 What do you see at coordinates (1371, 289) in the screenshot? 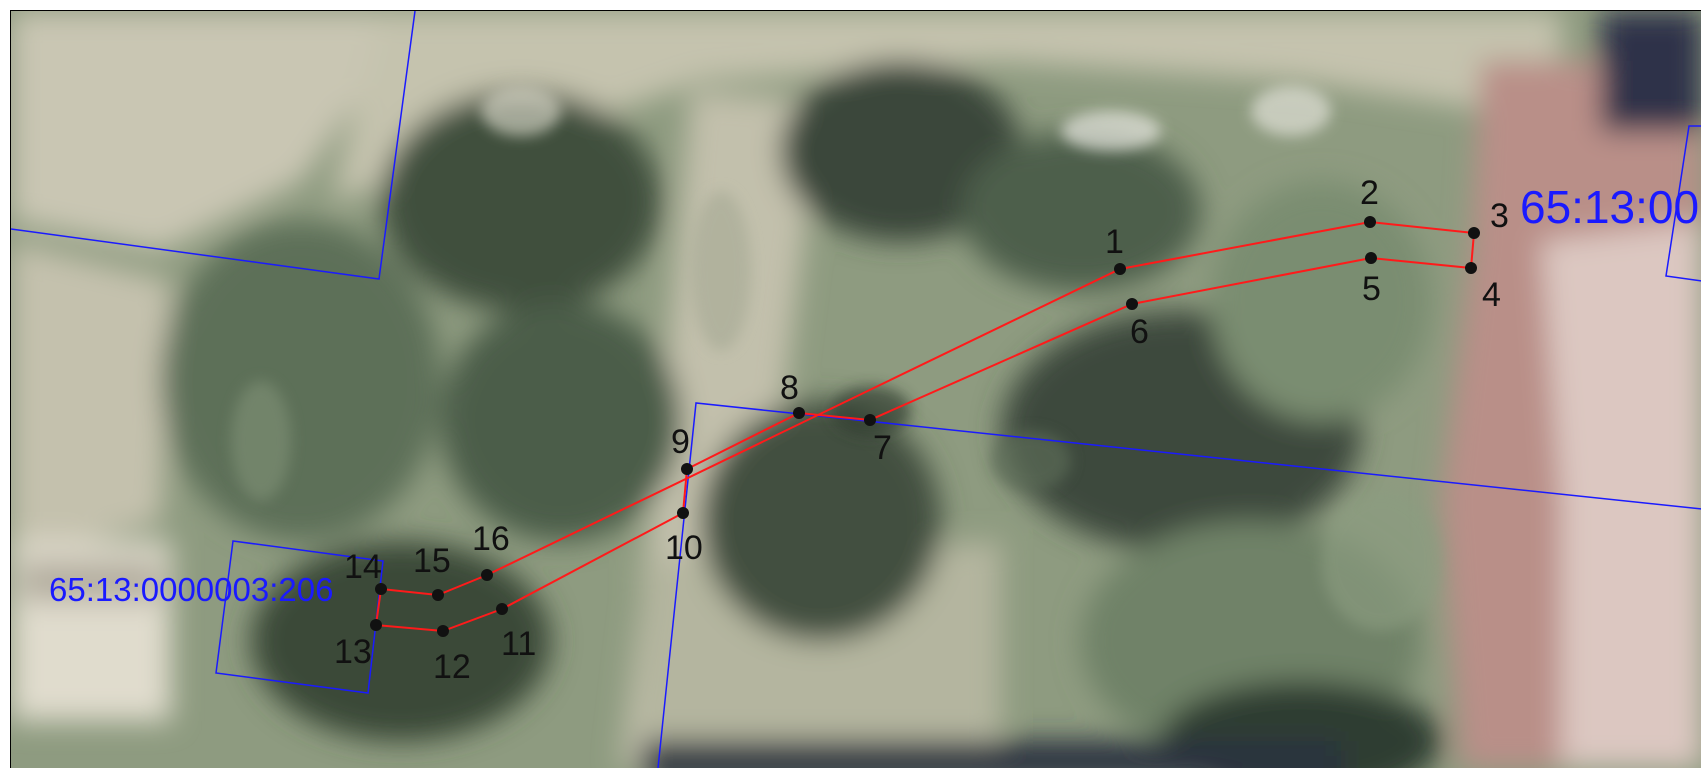
I see `point-label-5: 5` at bounding box center [1371, 289].